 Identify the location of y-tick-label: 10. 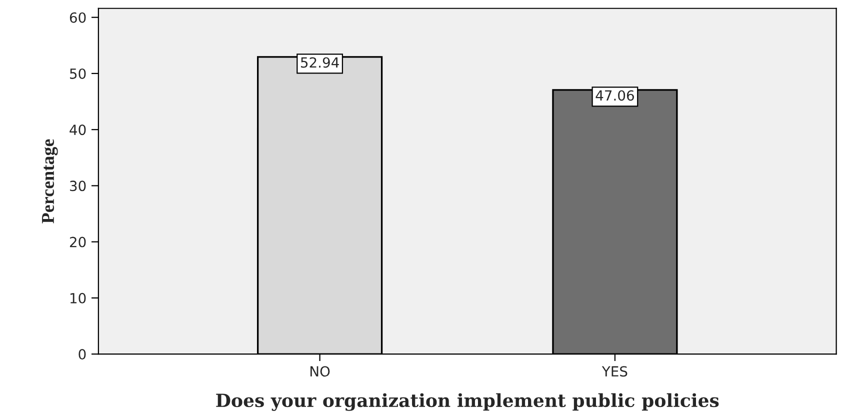
(78, 298).